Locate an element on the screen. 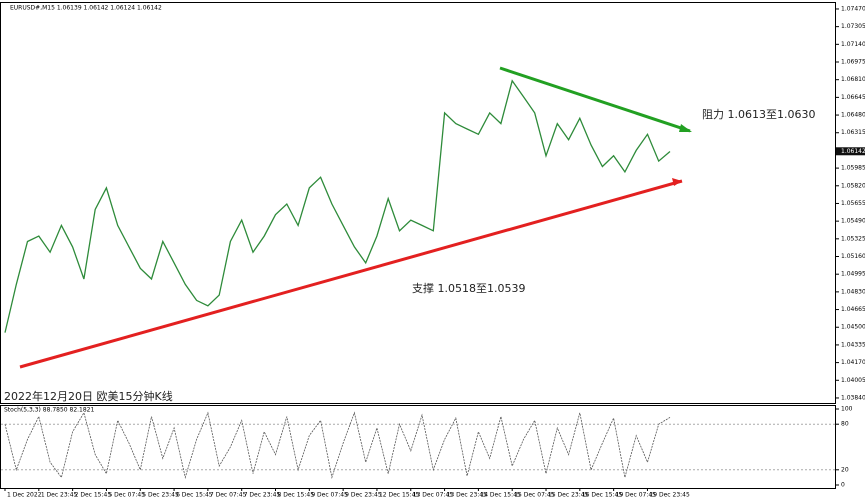  y-tick-label: 1.04995 is located at coordinates (853, 274).